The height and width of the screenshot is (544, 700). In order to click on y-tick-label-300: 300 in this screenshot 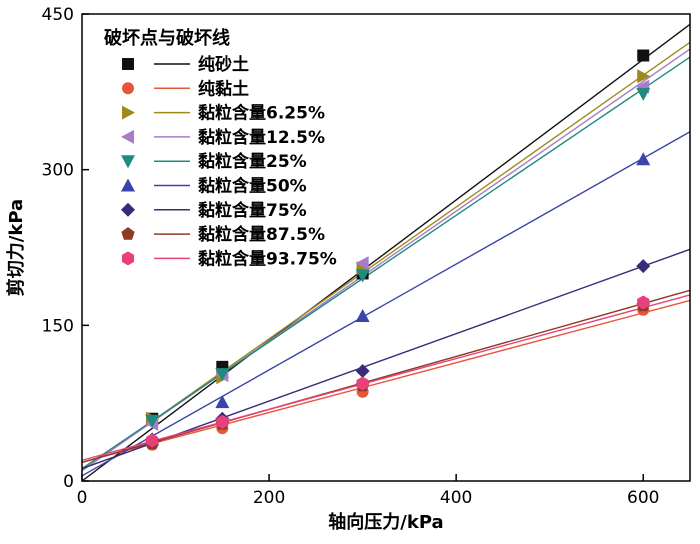, I will do `click(58, 171)`.